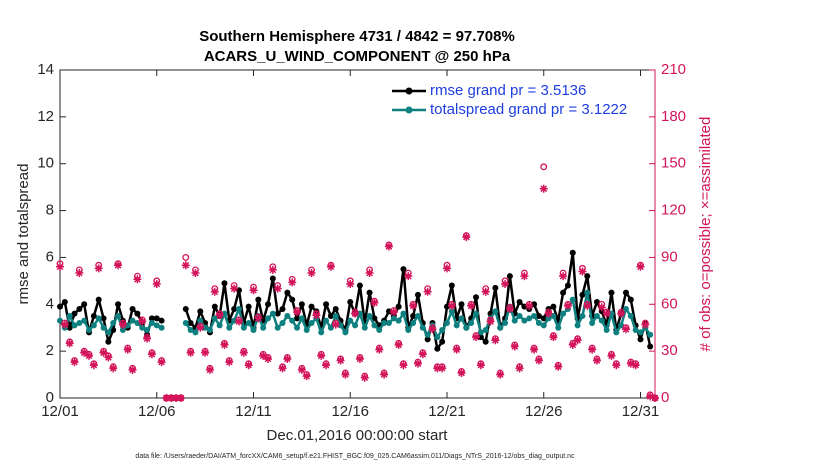  Describe the element at coordinates (50, 397) in the screenshot. I see `y-tick-label: 0` at that location.